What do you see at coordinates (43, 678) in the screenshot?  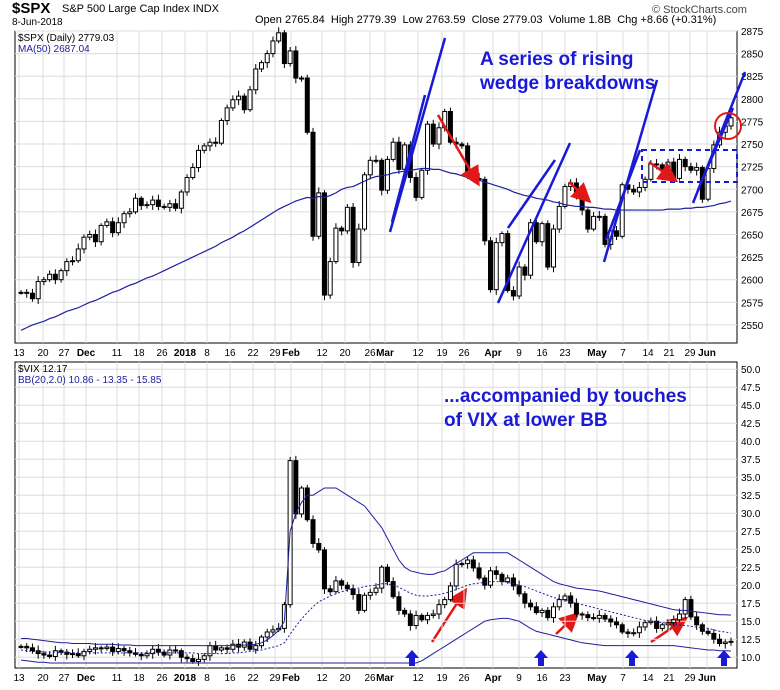 I see `vix-x-tick-label: 20` at bounding box center [43, 678].